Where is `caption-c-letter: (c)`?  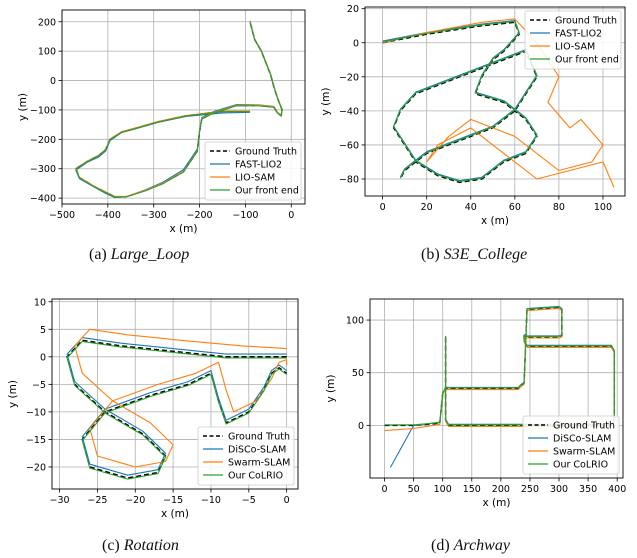 caption-c-letter: (c) is located at coordinates (111, 545).